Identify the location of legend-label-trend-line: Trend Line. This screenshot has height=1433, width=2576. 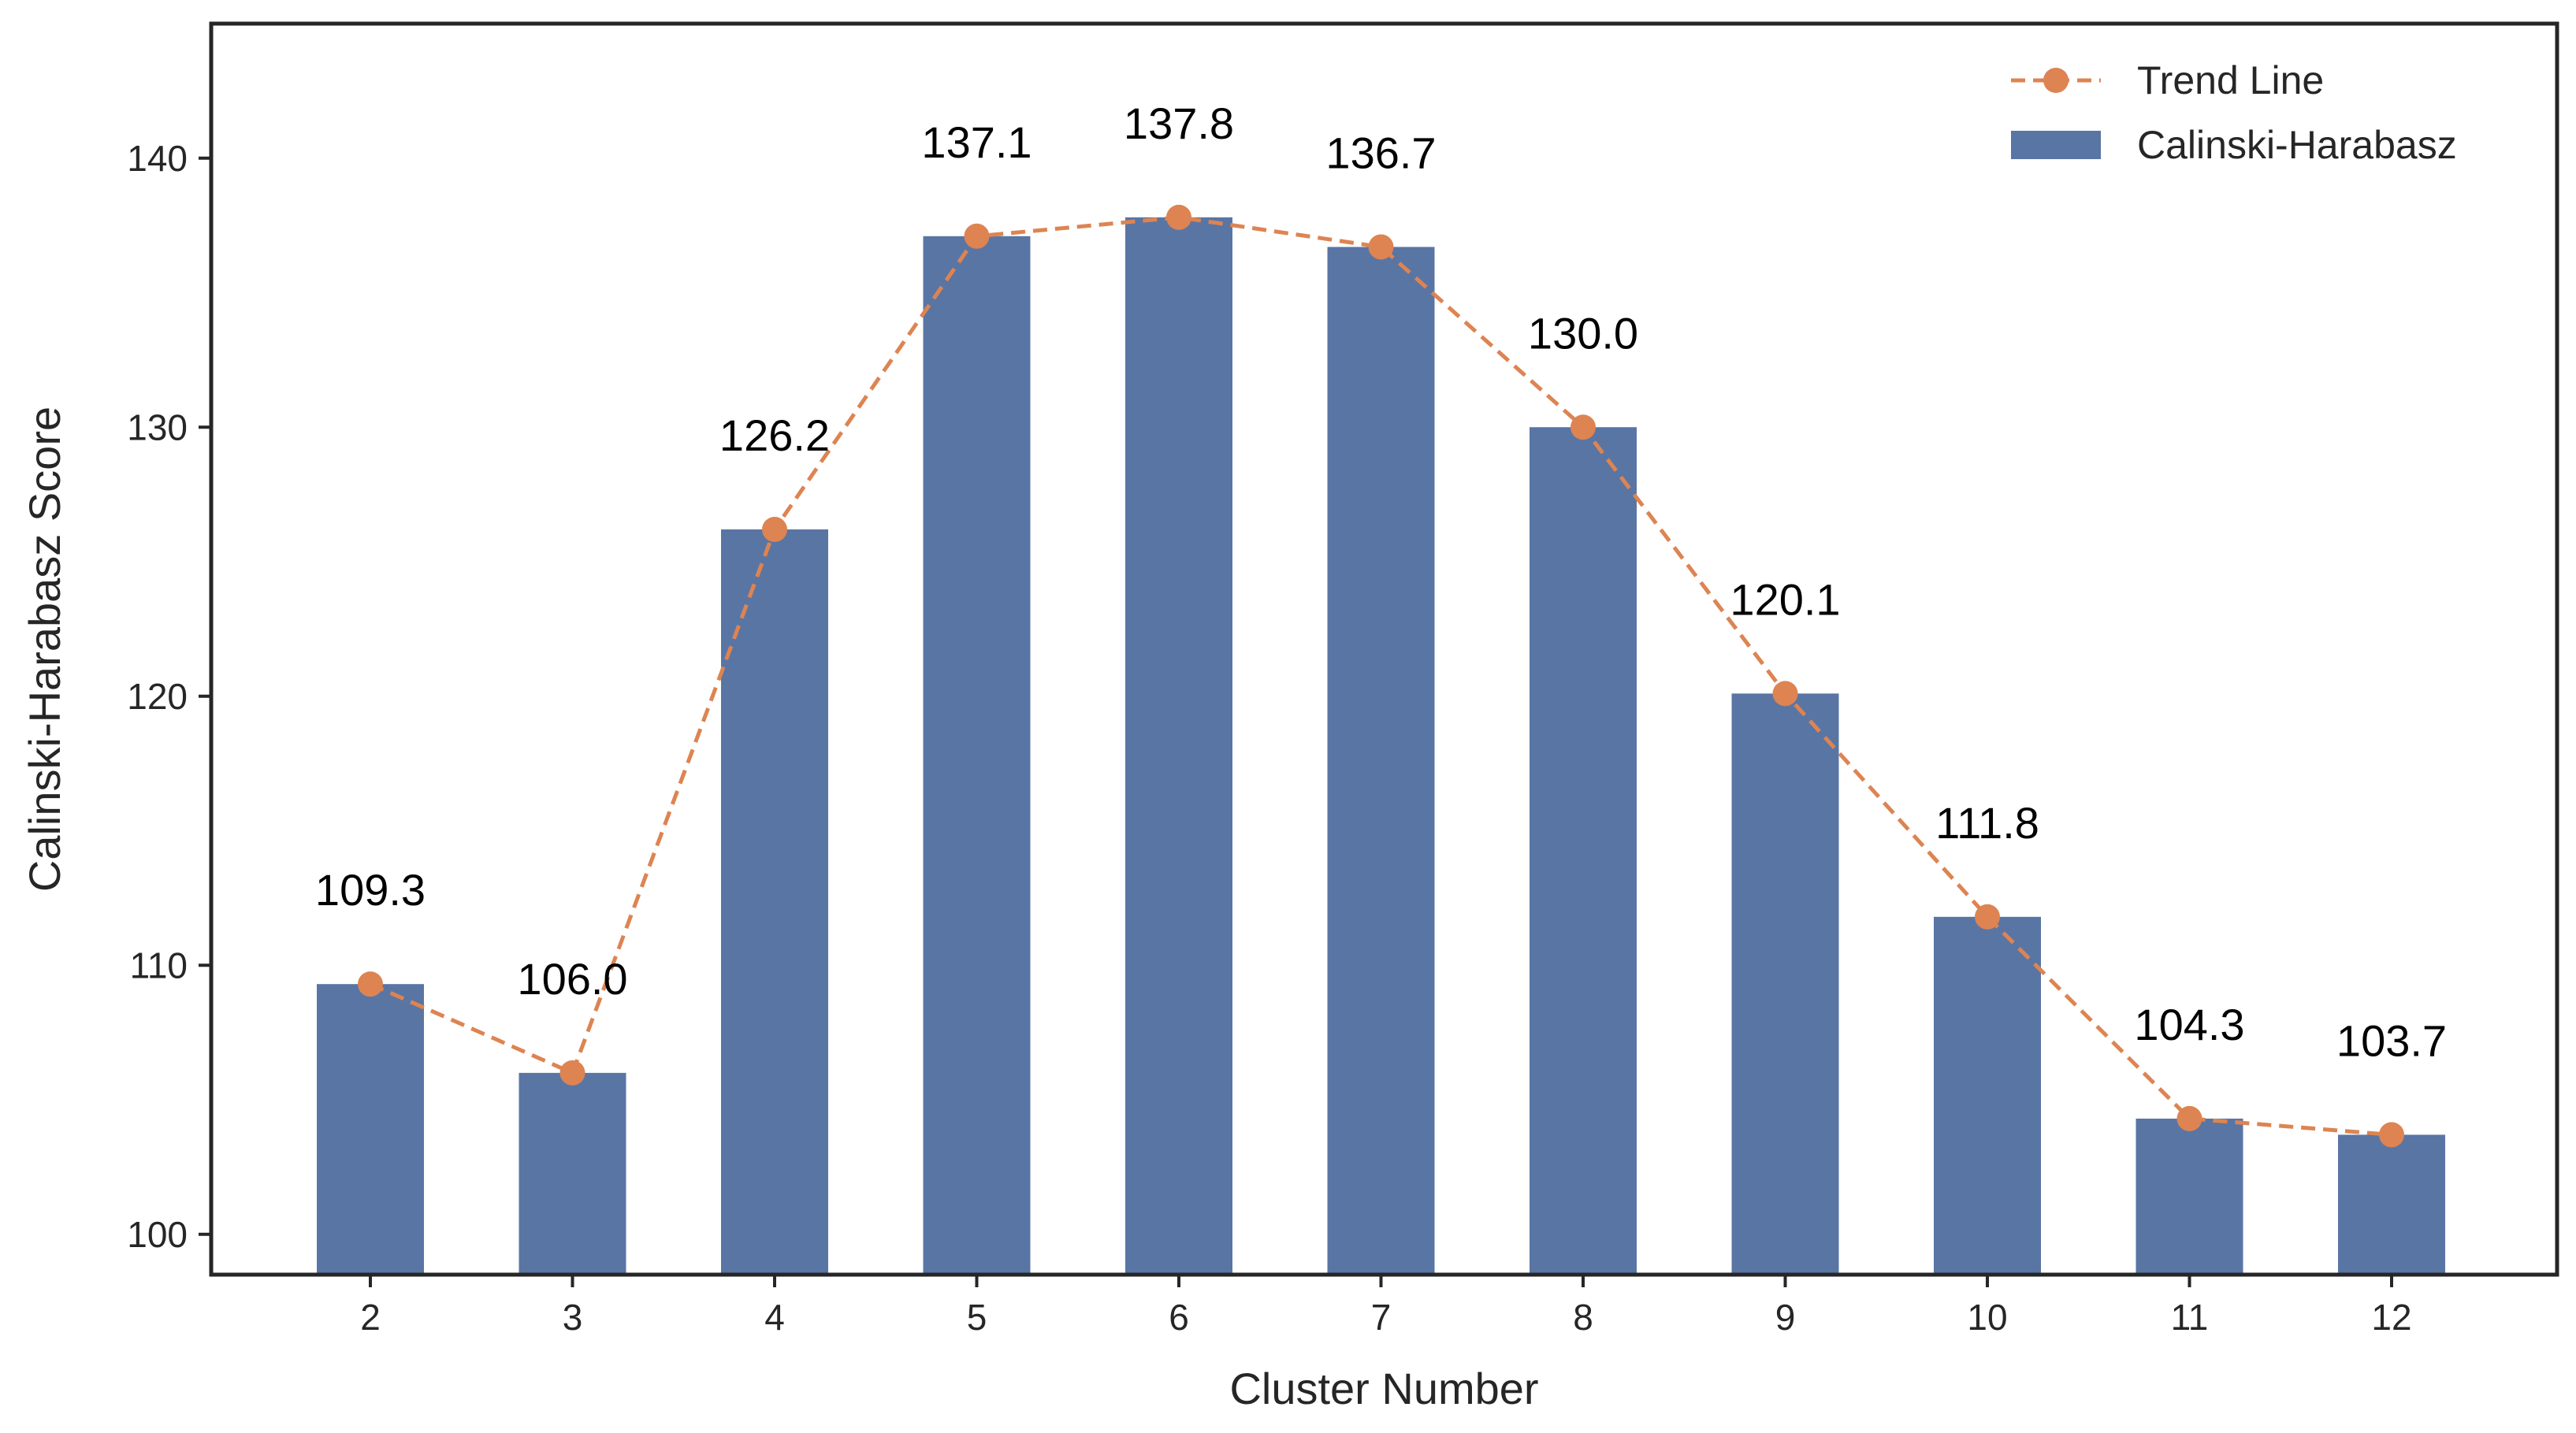
(2230, 80).